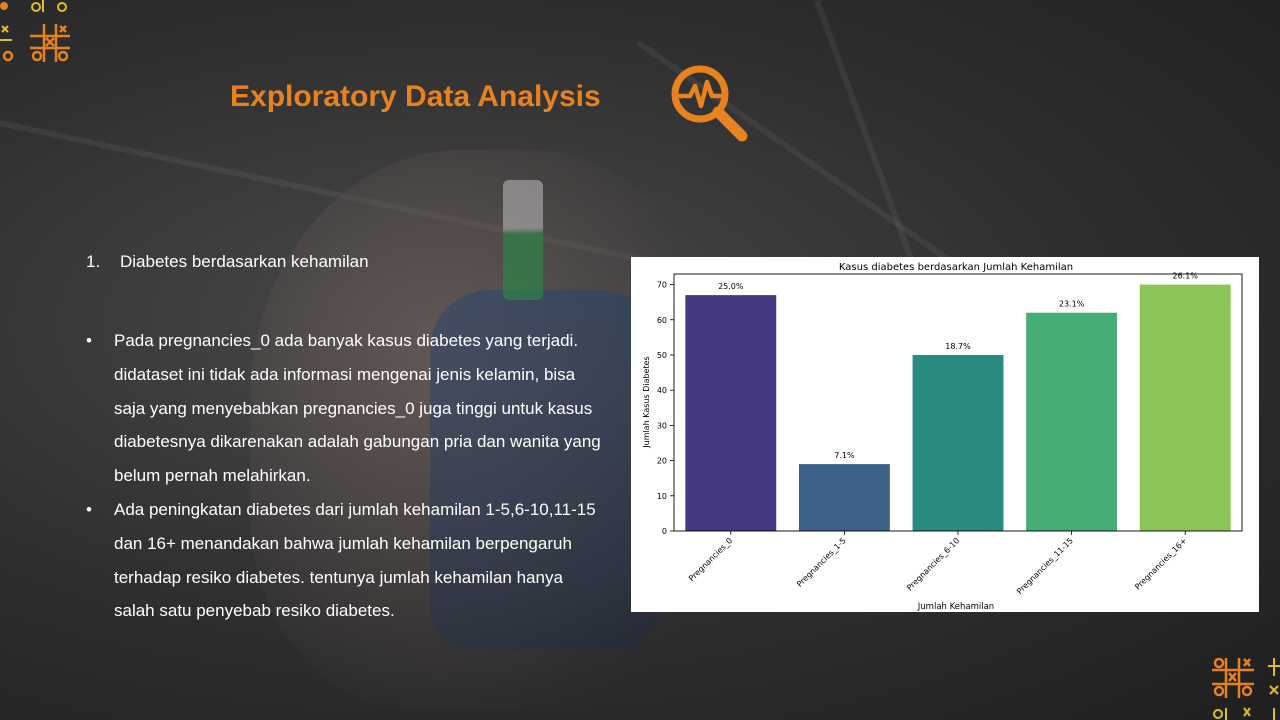  Describe the element at coordinates (662, 425) in the screenshot. I see `y-tick-label: 30` at that location.